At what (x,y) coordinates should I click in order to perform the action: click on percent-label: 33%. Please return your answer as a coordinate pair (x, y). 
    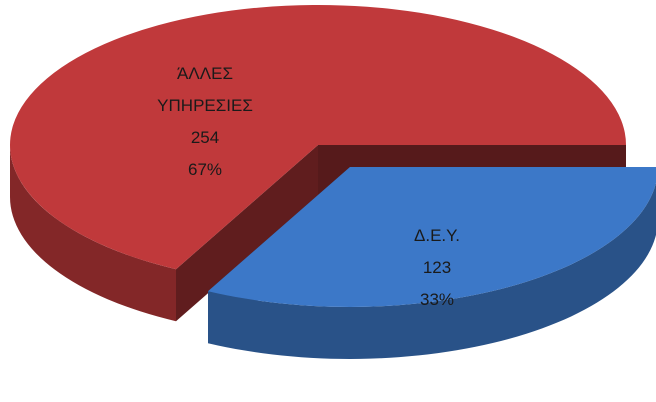
    Looking at the image, I should click on (437, 299).